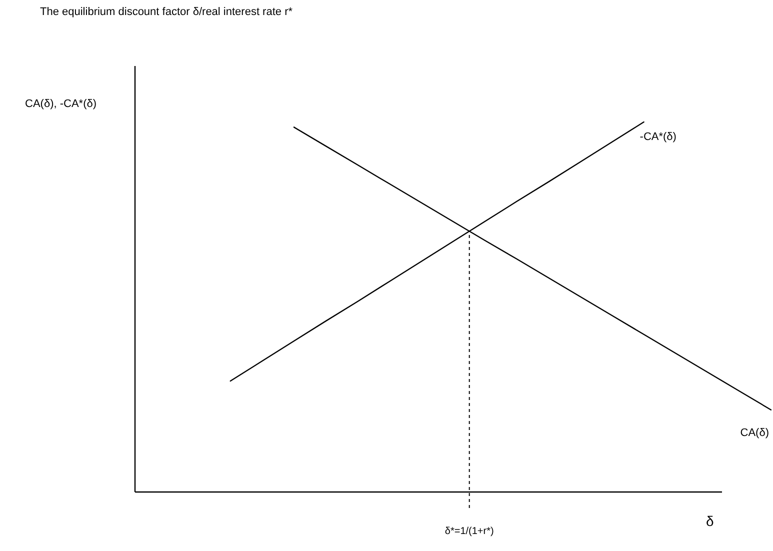  What do you see at coordinates (754, 432) in the screenshot?
I see `series-label: CA(δ)` at bounding box center [754, 432].